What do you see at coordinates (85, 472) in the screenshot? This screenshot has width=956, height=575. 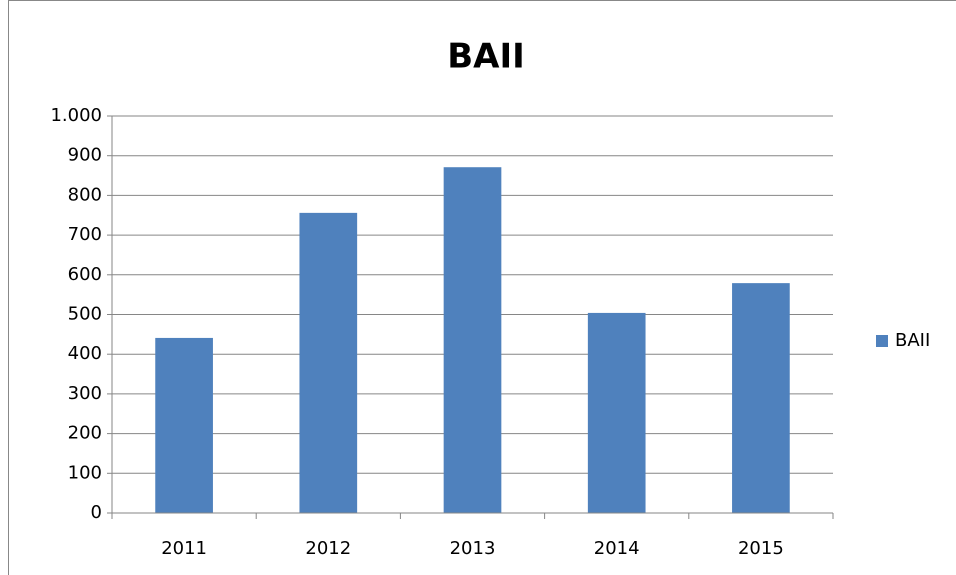 I see `y-tick-label: 100` at bounding box center [85, 472].